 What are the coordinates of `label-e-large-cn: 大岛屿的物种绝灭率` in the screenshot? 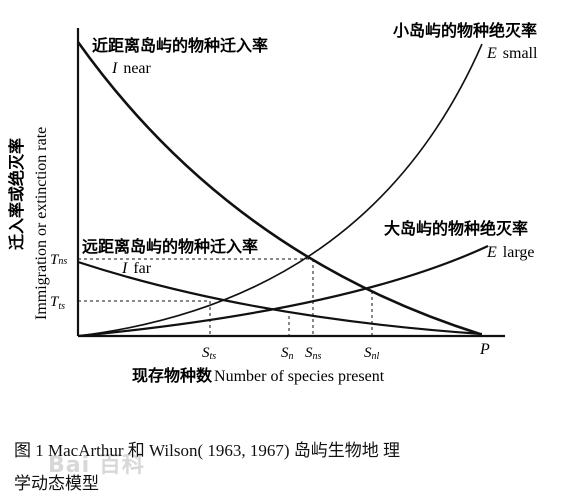 It's located at (456, 228).